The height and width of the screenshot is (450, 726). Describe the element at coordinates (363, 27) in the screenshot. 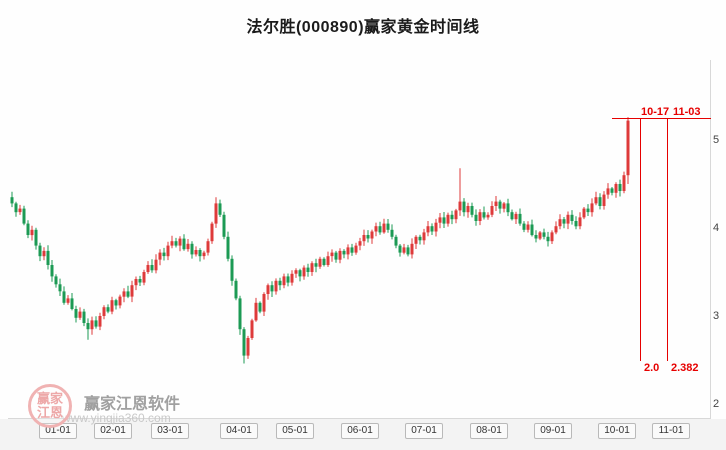

I see `chart-title: 法尔胜(000890)赢家黄金时间线` at that location.